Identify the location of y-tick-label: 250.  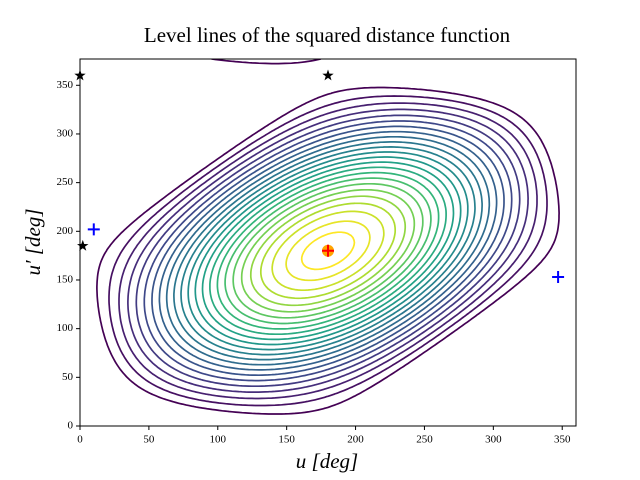
(65, 182).